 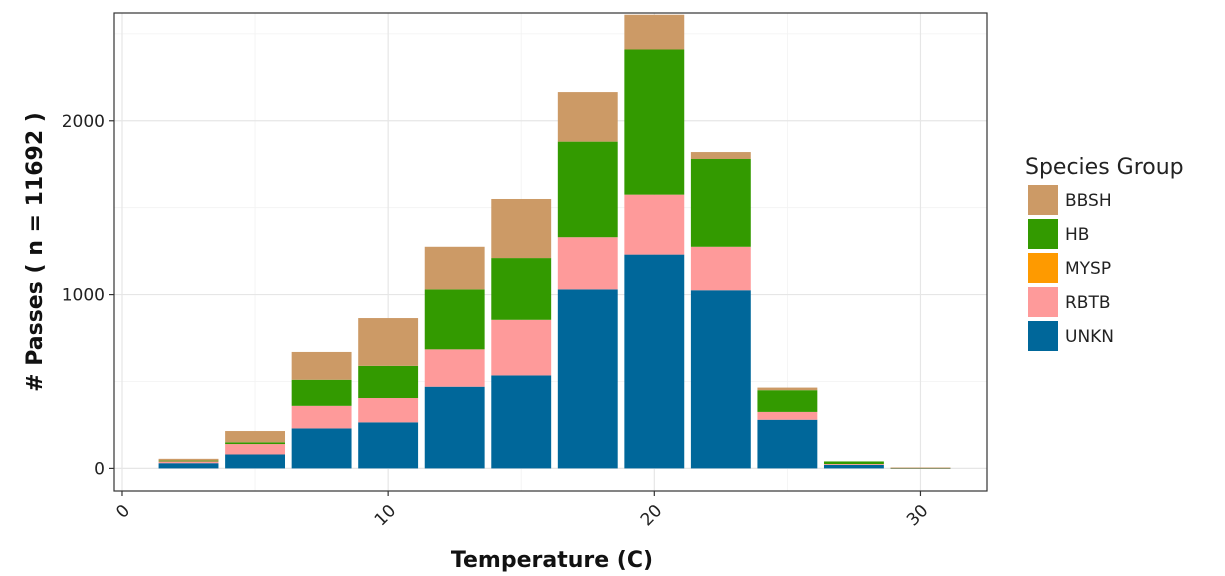 I want to click on legend-label-unkn: UNKN, so click(x=1089, y=337).